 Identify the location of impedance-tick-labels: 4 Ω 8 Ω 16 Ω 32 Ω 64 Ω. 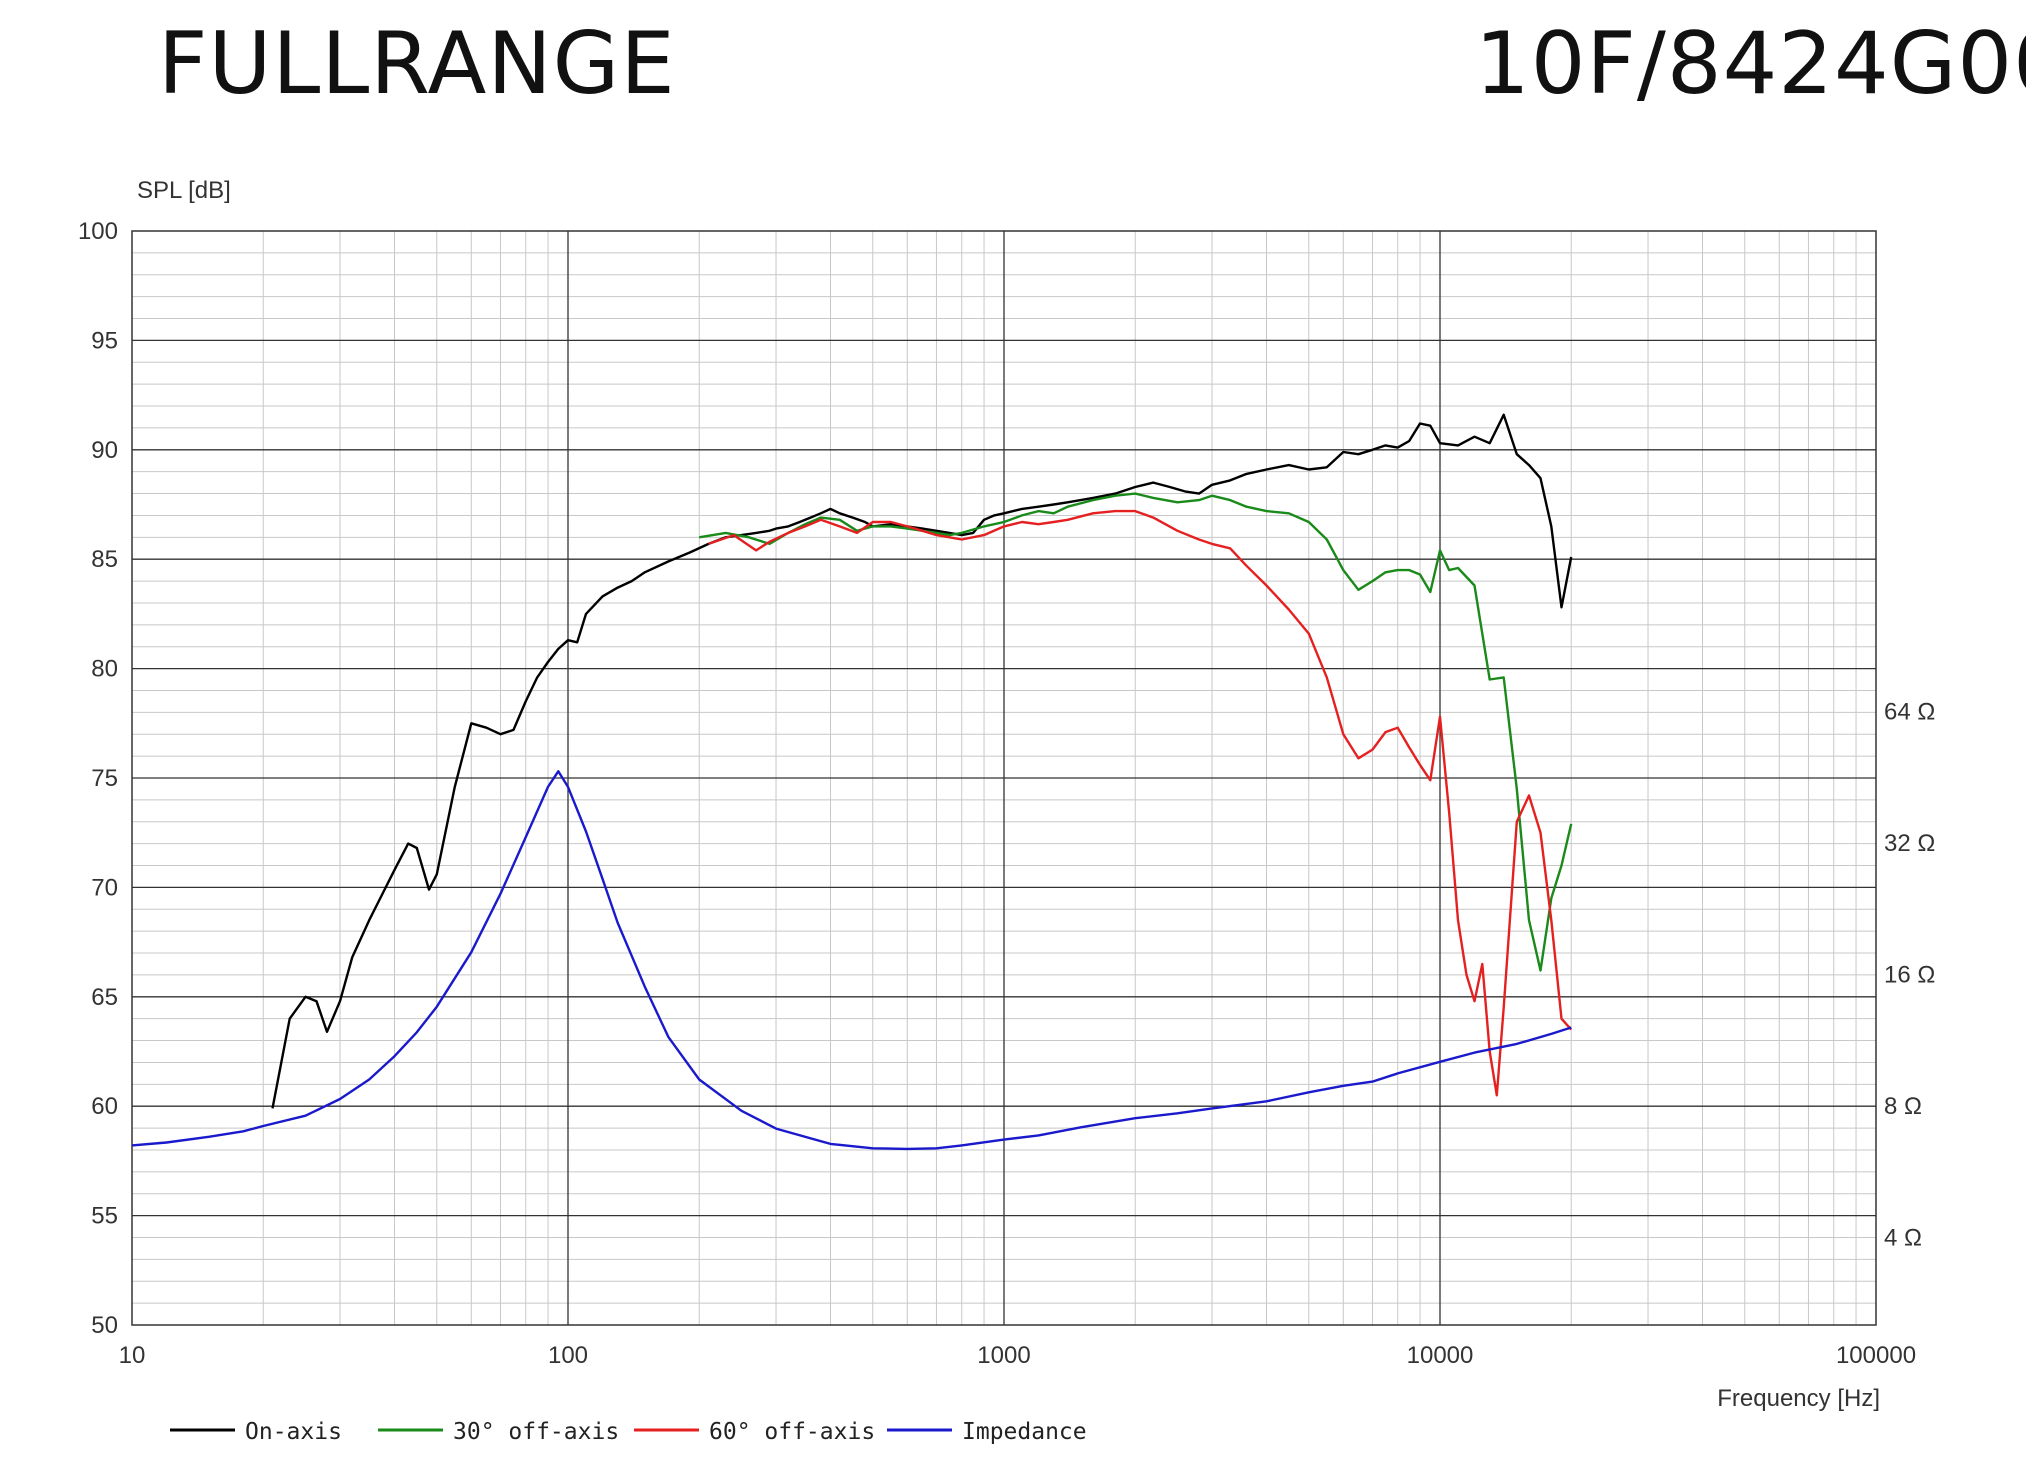
(1909, 975).